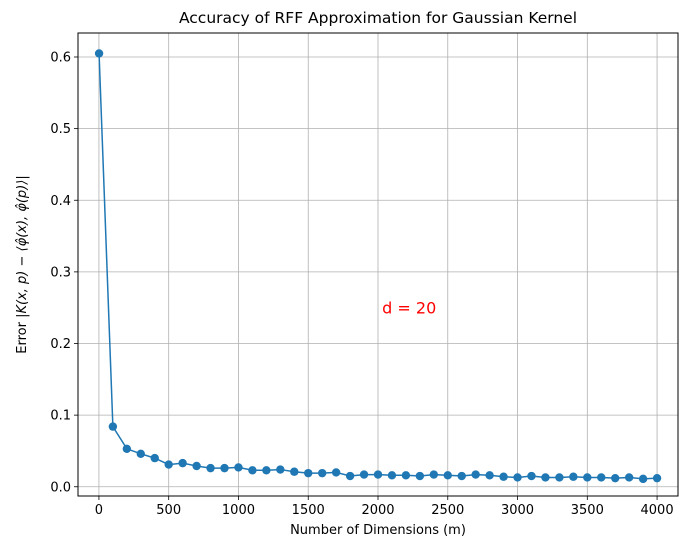  I want to click on y-axis-label-formula: |K(x, p) − ⟨φ̂(x), φ̂(p)⟩|, so click(22, 246).